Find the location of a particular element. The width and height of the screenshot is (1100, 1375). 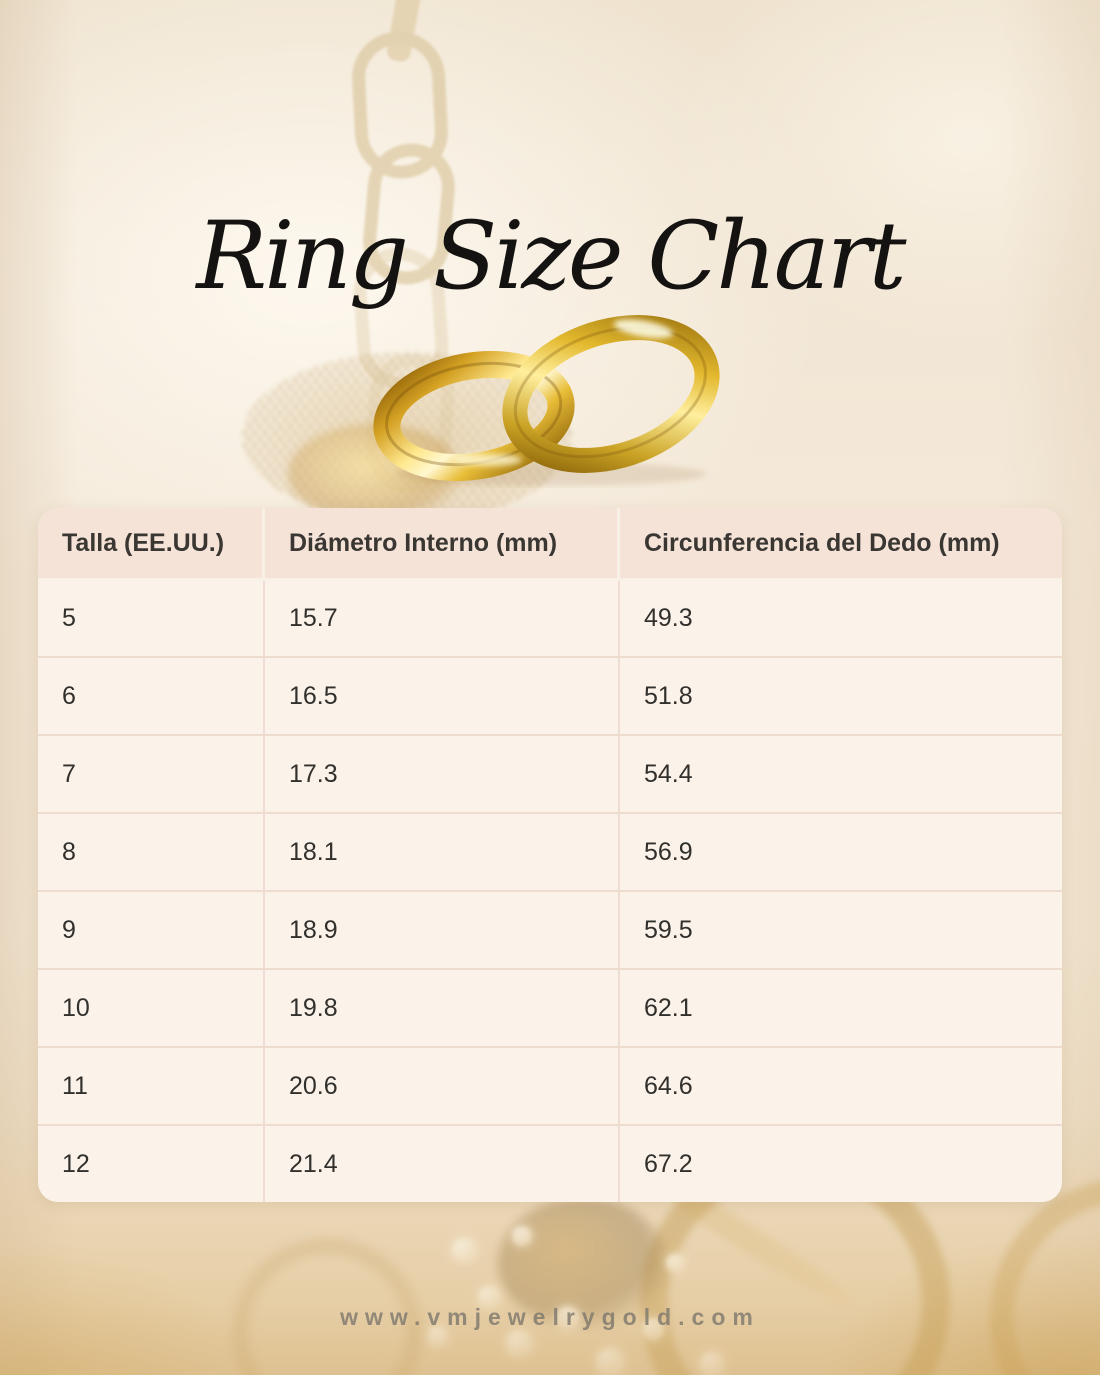

cell-circunferencia: 49.3 is located at coordinates (668, 618).